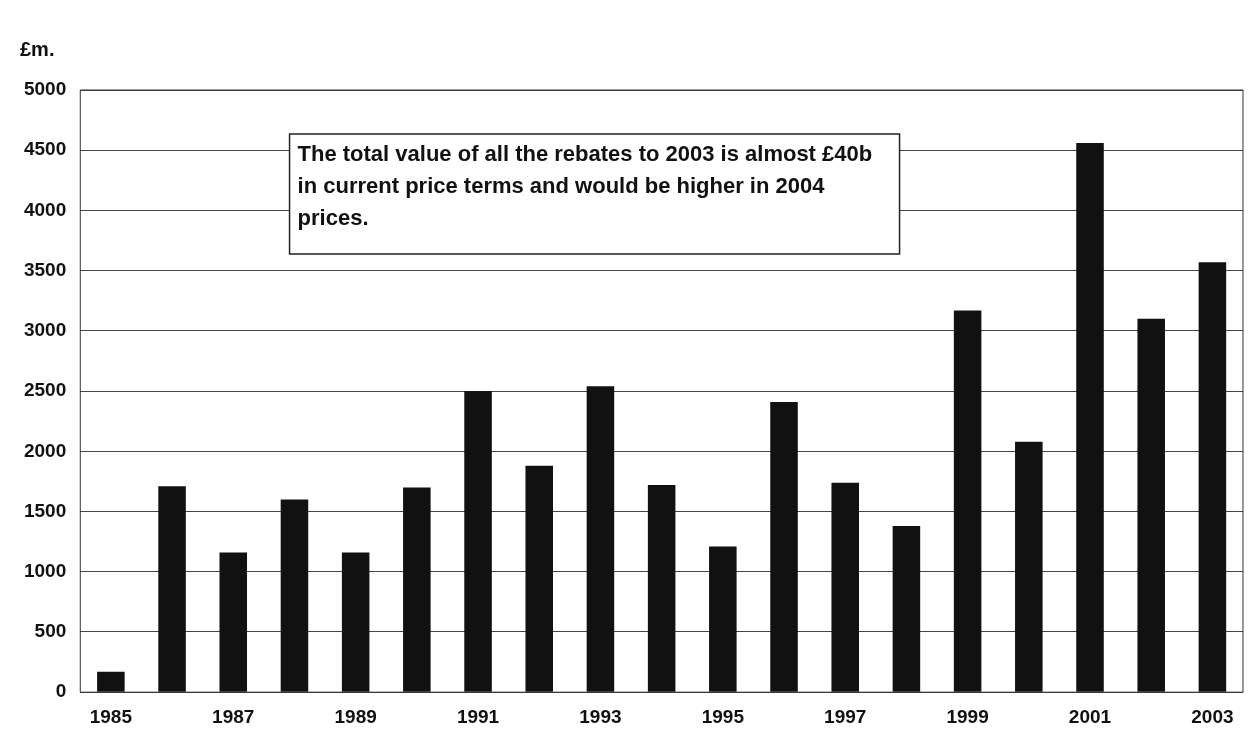 The width and height of the screenshot is (1255, 751). Describe the element at coordinates (45, 149) in the screenshot. I see `y-tick-label: 4500` at that location.